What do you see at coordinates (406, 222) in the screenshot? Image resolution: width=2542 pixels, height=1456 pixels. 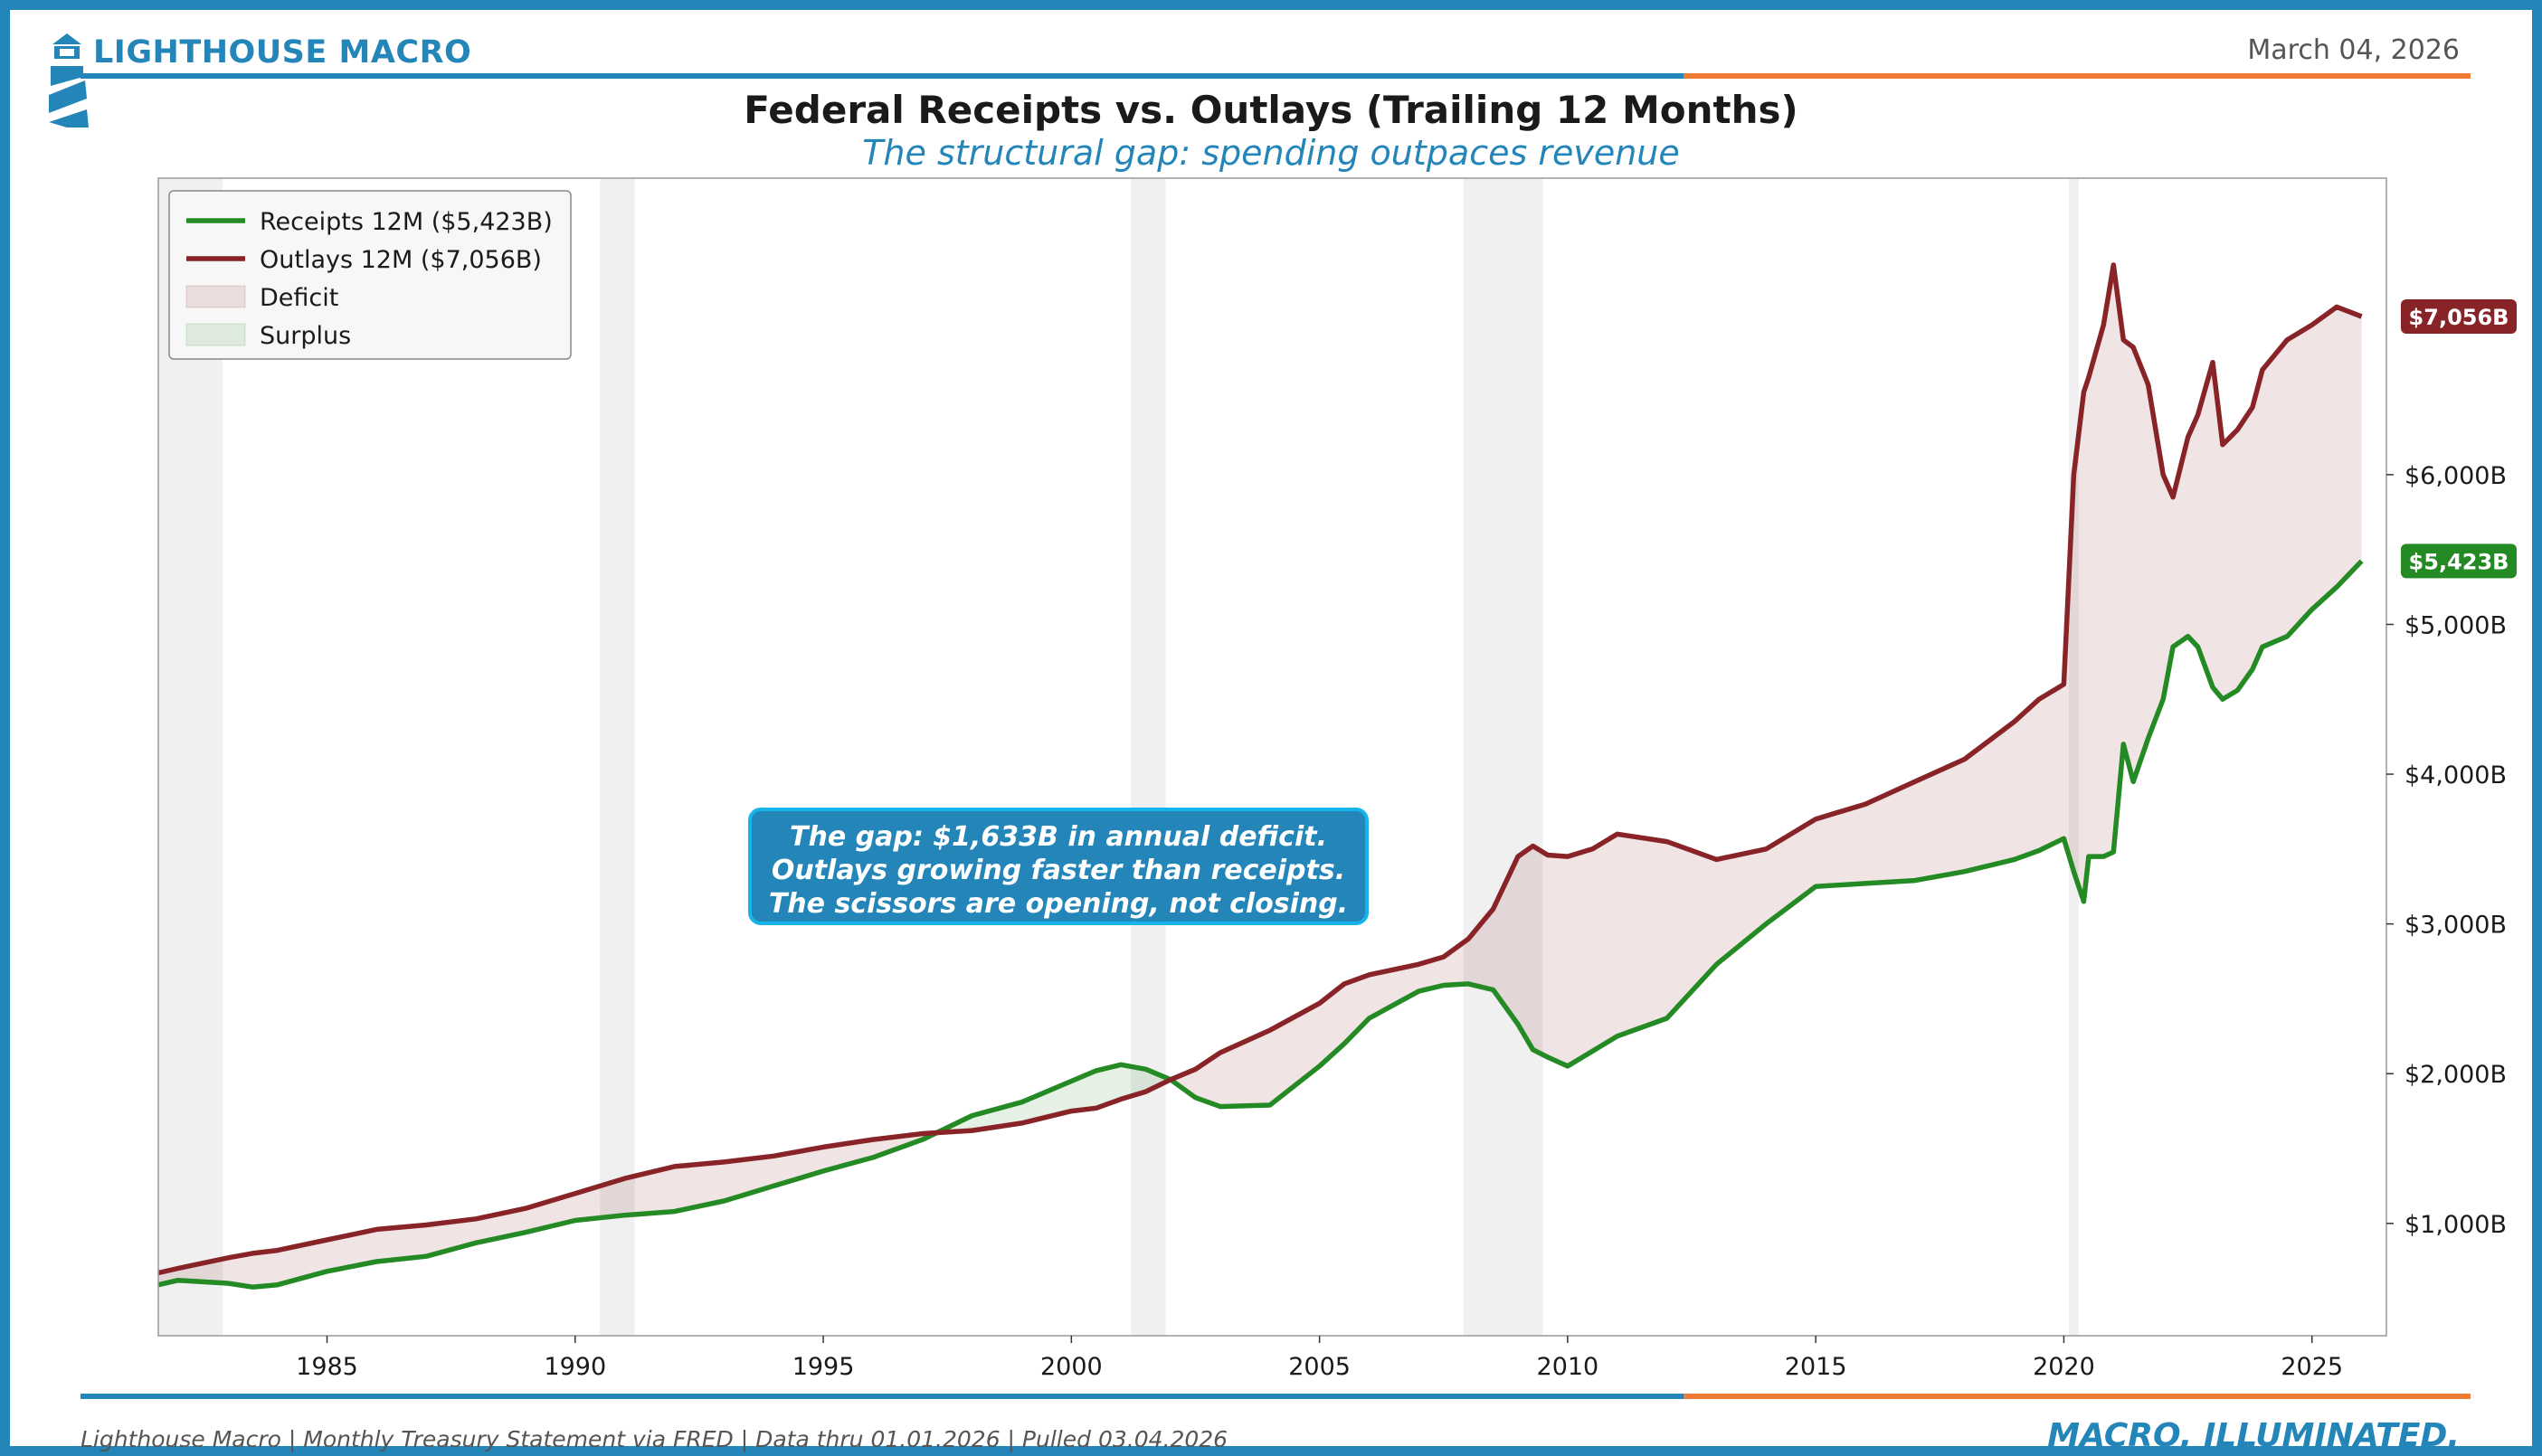 I see `legend-label-receipts: Receipts 12M ($5,423B)` at bounding box center [406, 222].